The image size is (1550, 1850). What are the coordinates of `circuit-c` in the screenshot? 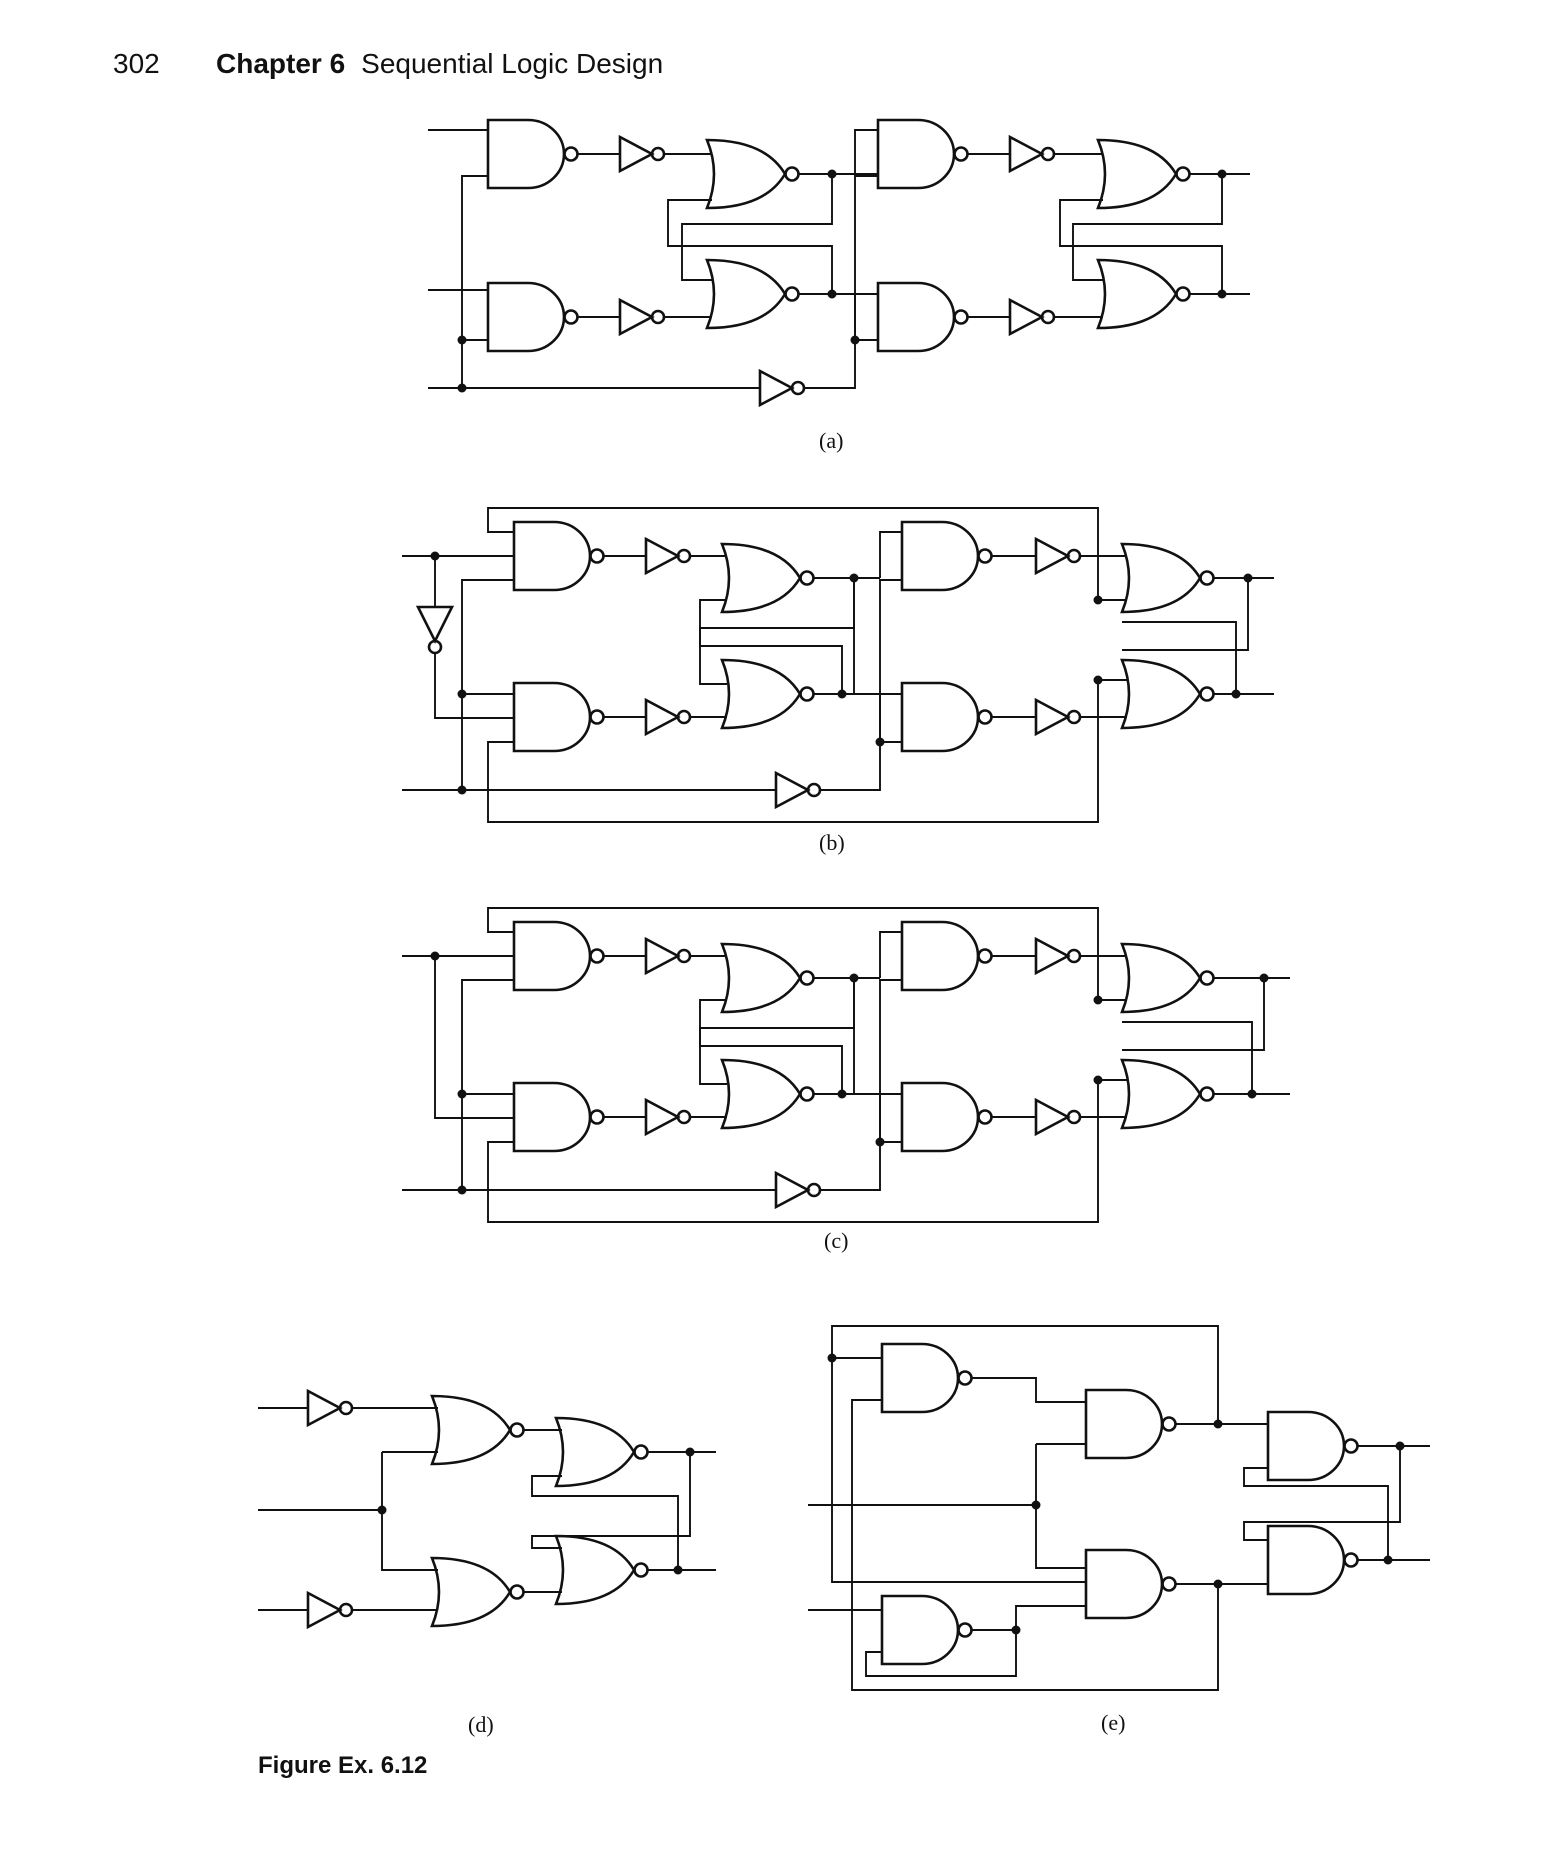 It's located at (846, 1065).